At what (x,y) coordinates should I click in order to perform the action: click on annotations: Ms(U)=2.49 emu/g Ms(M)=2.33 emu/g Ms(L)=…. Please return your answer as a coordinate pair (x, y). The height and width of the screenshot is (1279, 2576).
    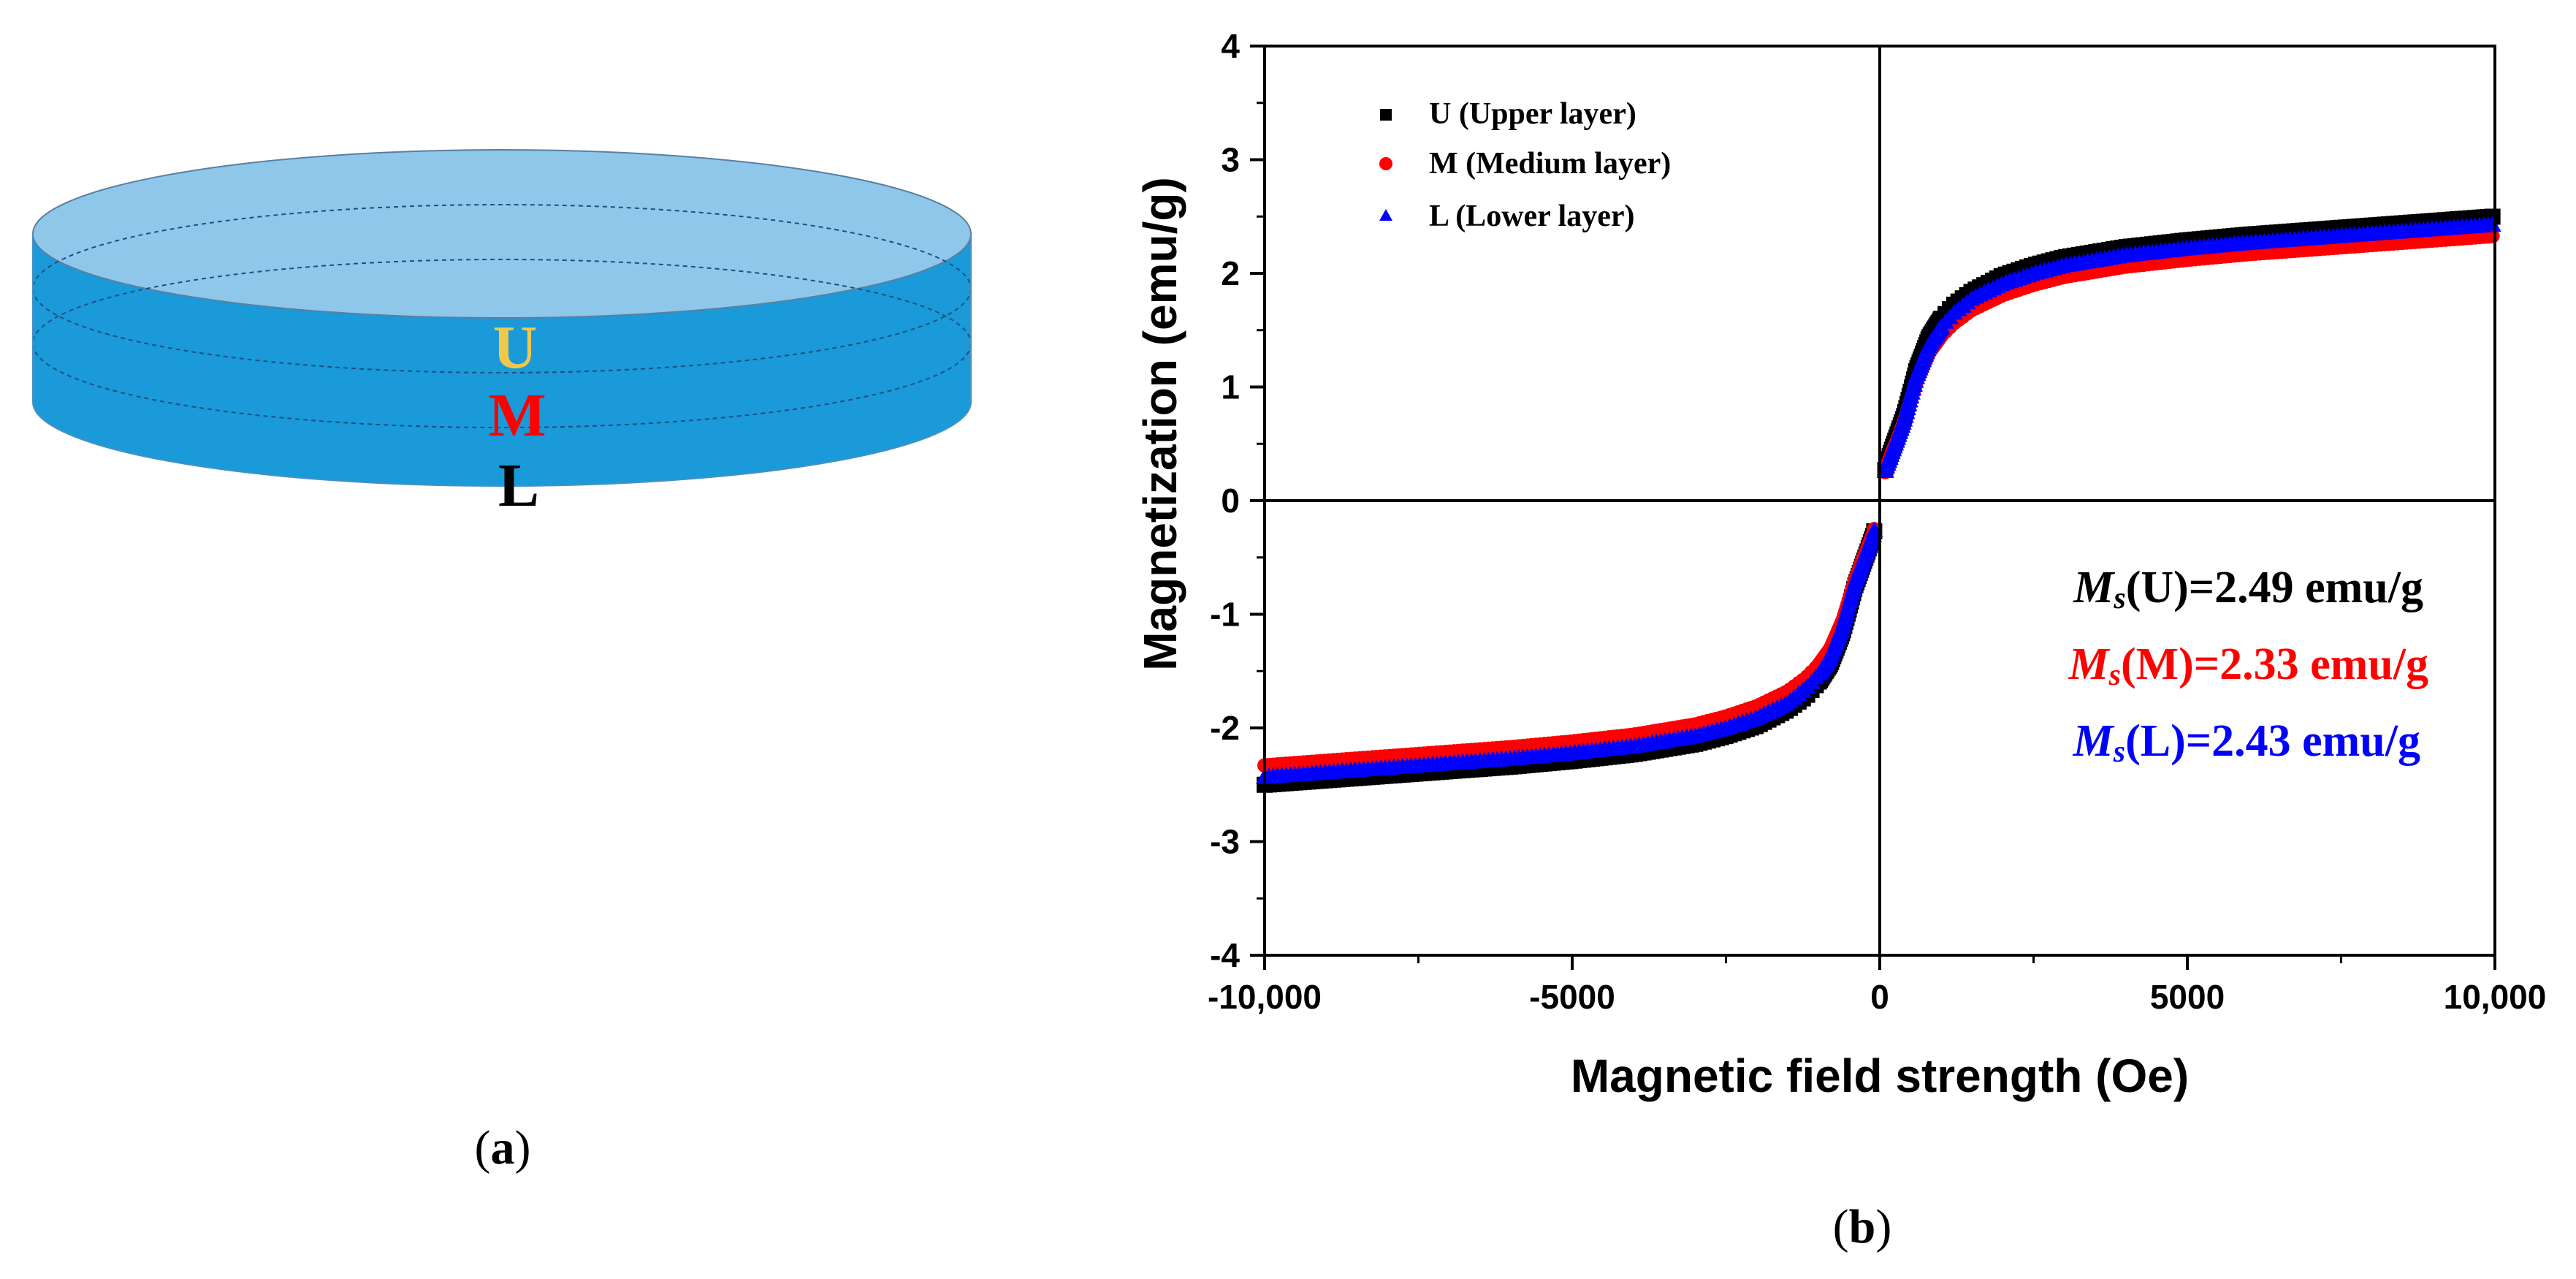
    Looking at the image, I should click on (2248, 666).